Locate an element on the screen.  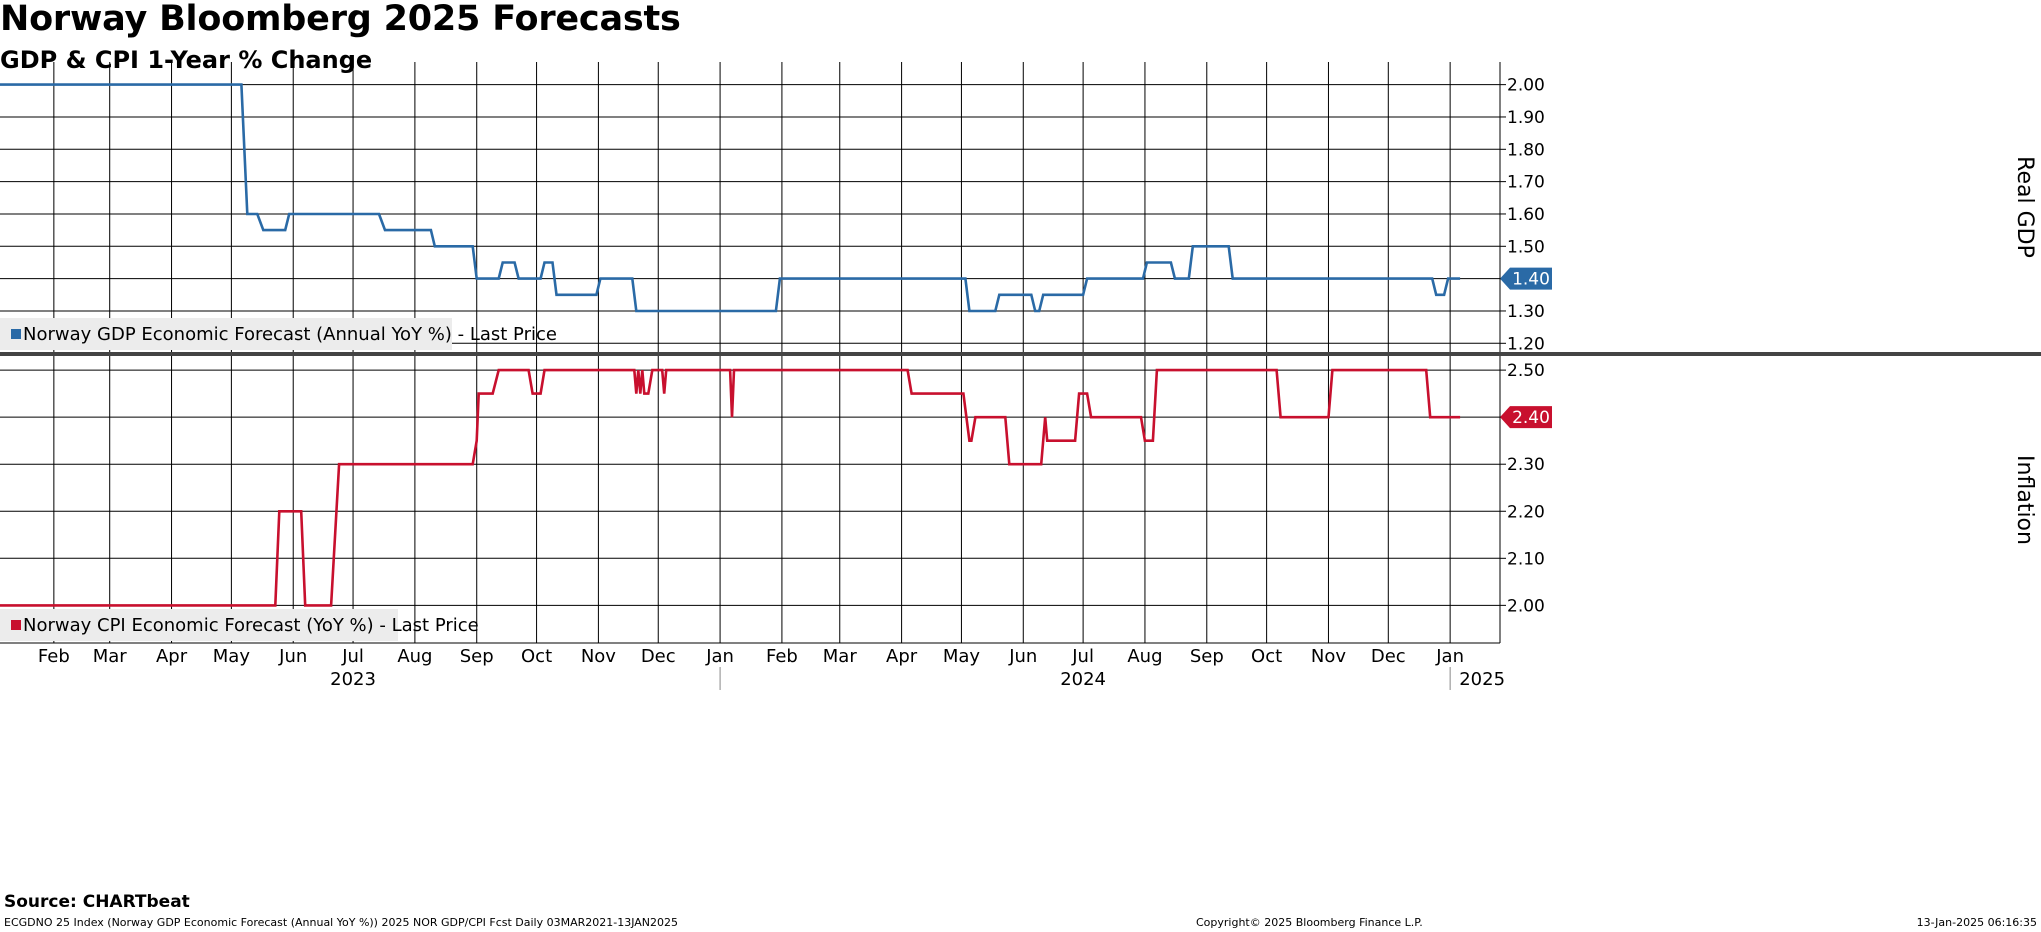
y-tick-label: 1.80 is located at coordinates (1526, 150).